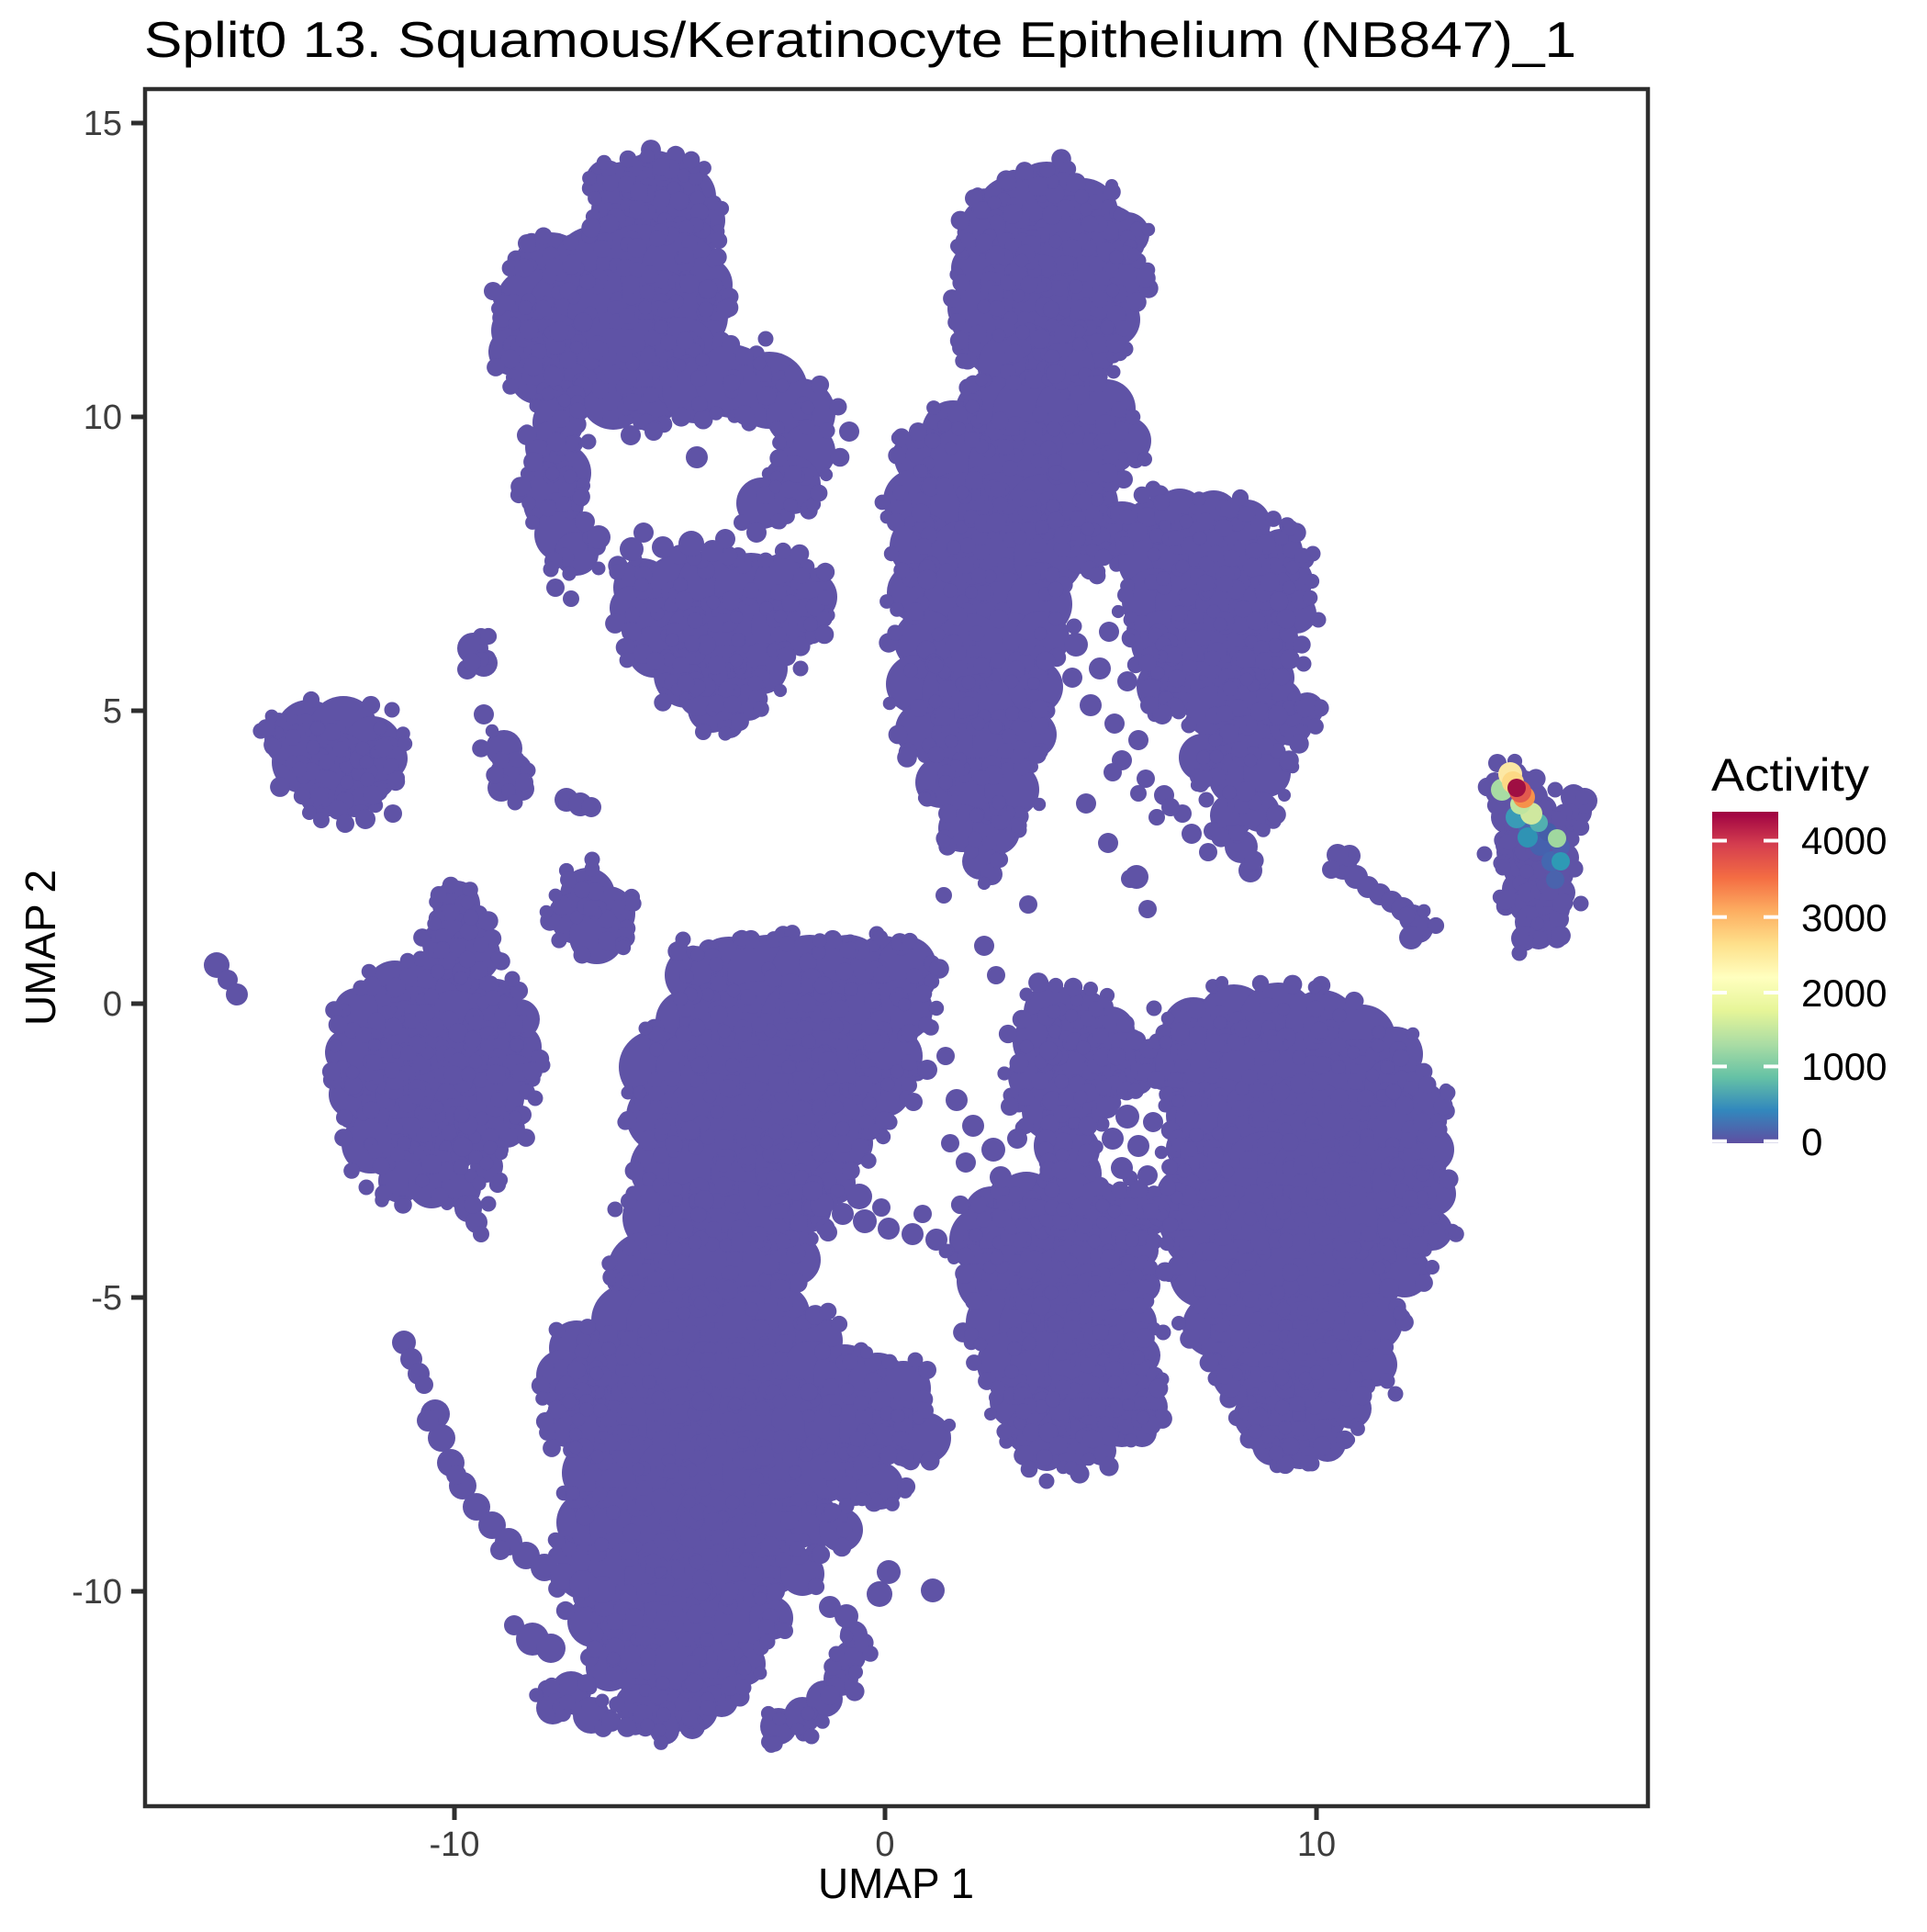  I want to click on svg-text: 4000, so click(1844, 840).